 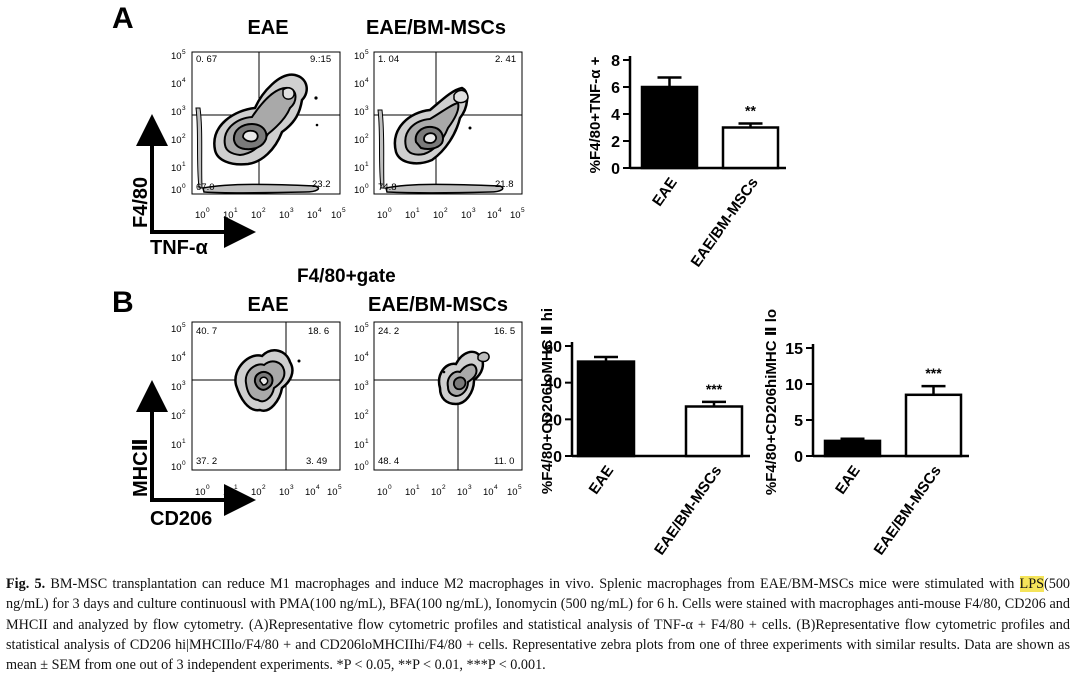 What do you see at coordinates (553, 384) in the screenshot?
I see `y-tick-label: 40` at bounding box center [553, 384].